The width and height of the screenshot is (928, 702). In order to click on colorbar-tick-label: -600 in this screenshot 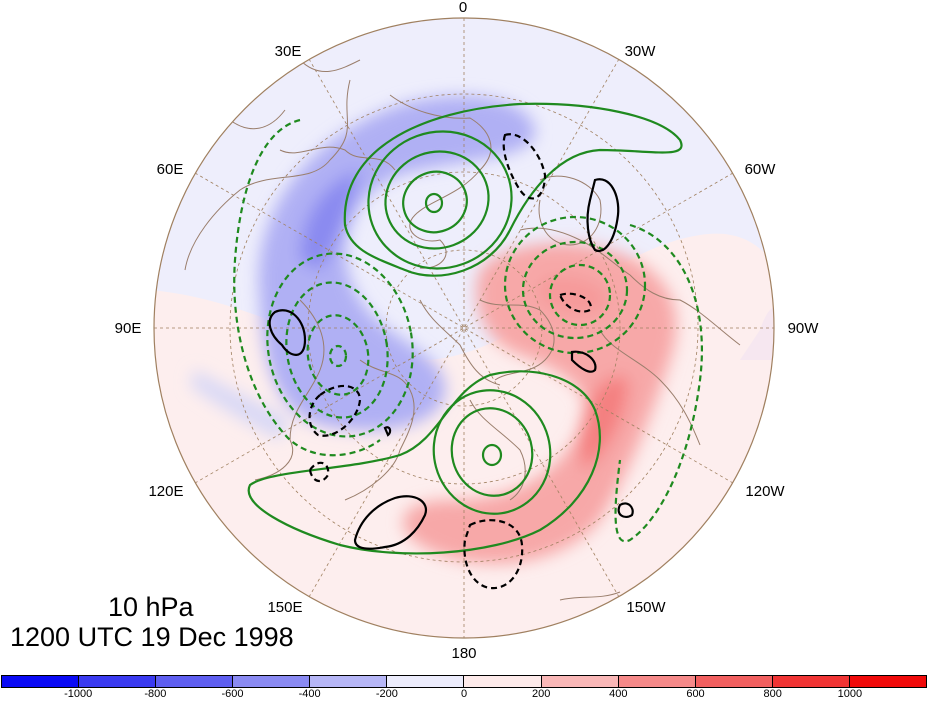, I will do `click(232, 694)`.